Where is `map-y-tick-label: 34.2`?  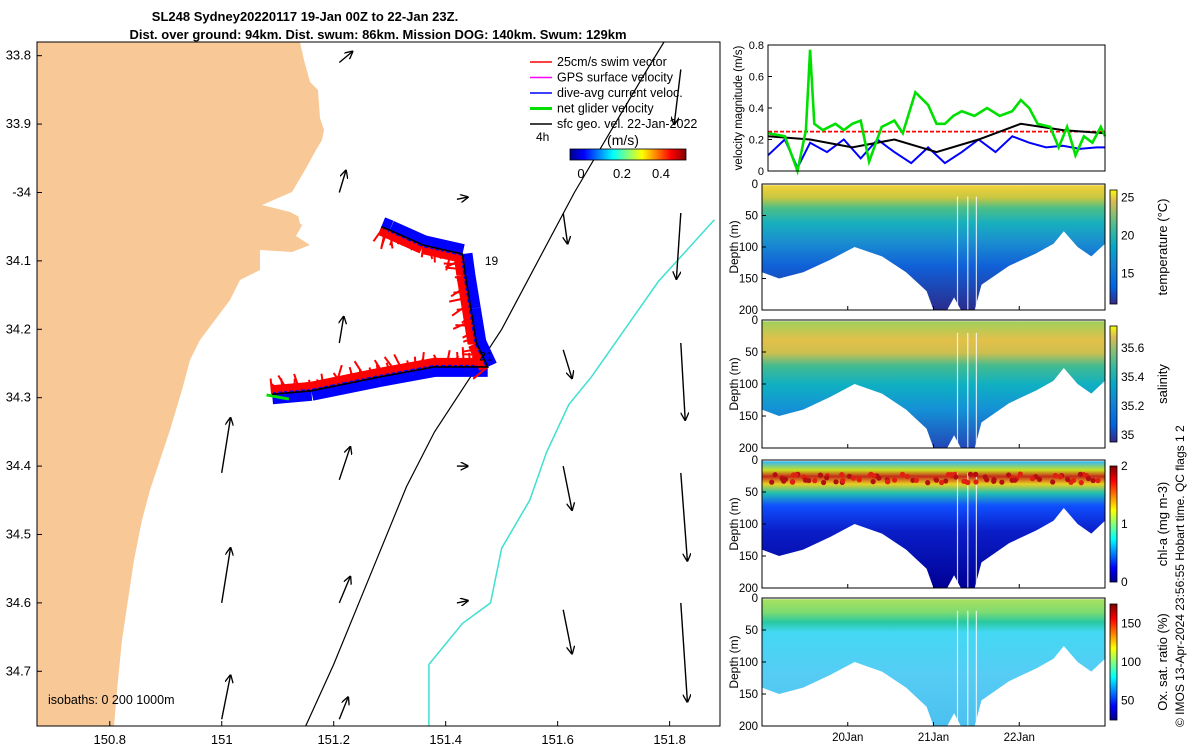 map-y-tick-label: 34.2 is located at coordinates (18, 328).